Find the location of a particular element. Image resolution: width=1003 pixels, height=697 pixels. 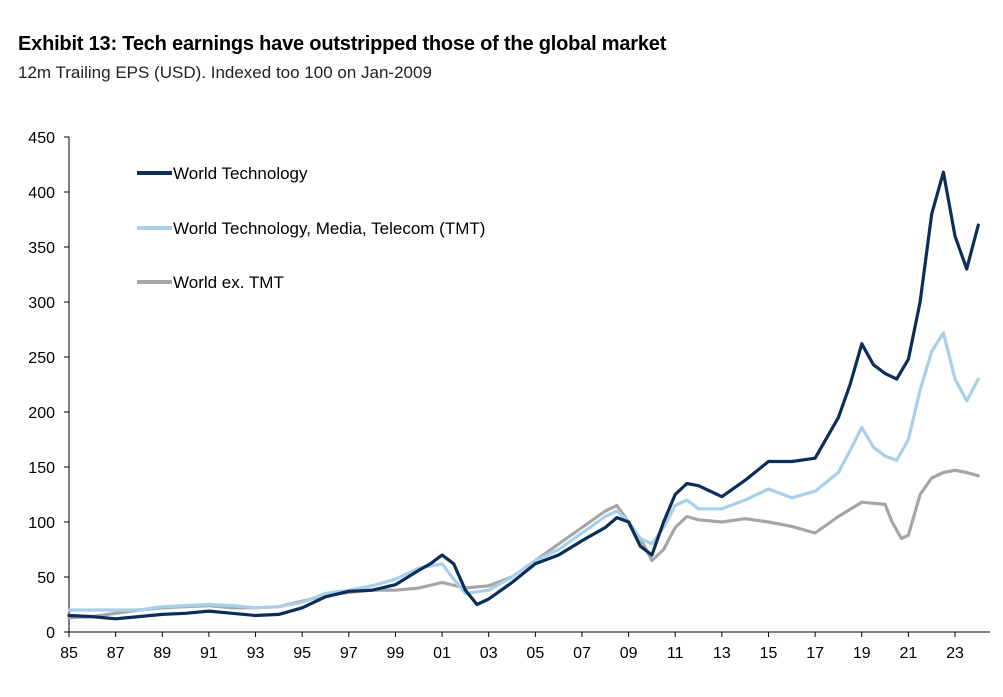

legend-label: World ex. TMT is located at coordinates (228, 282).